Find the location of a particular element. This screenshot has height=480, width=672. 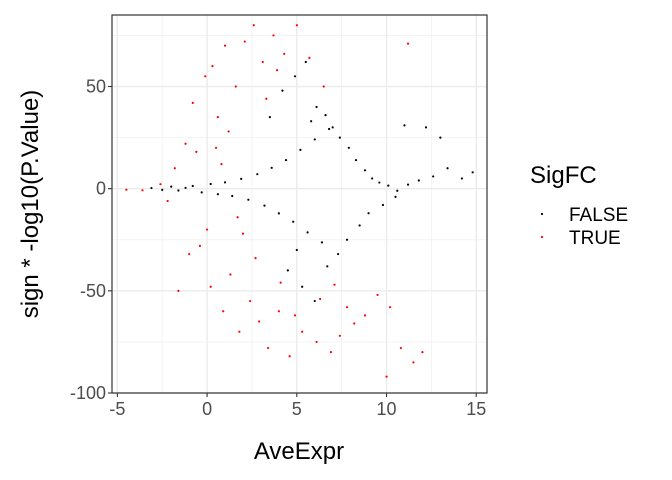

legend-label-true: TRUE is located at coordinates (595, 238).